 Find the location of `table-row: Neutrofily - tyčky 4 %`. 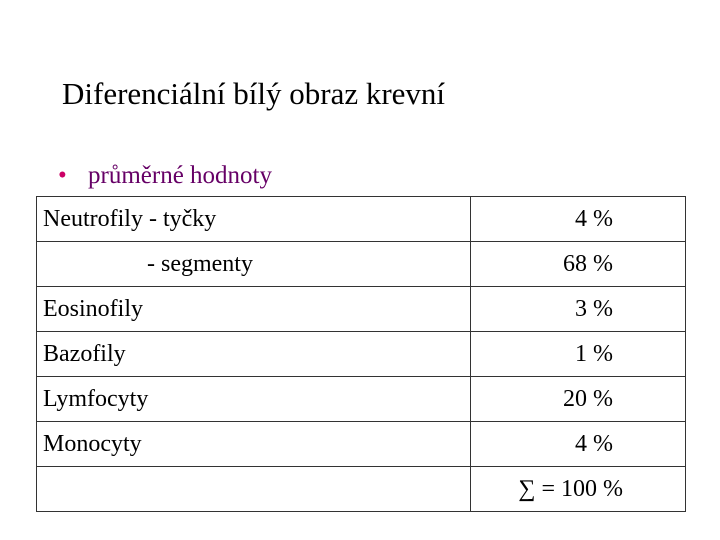

table-row: Neutrofily - tyčky 4 % is located at coordinates (361, 219).